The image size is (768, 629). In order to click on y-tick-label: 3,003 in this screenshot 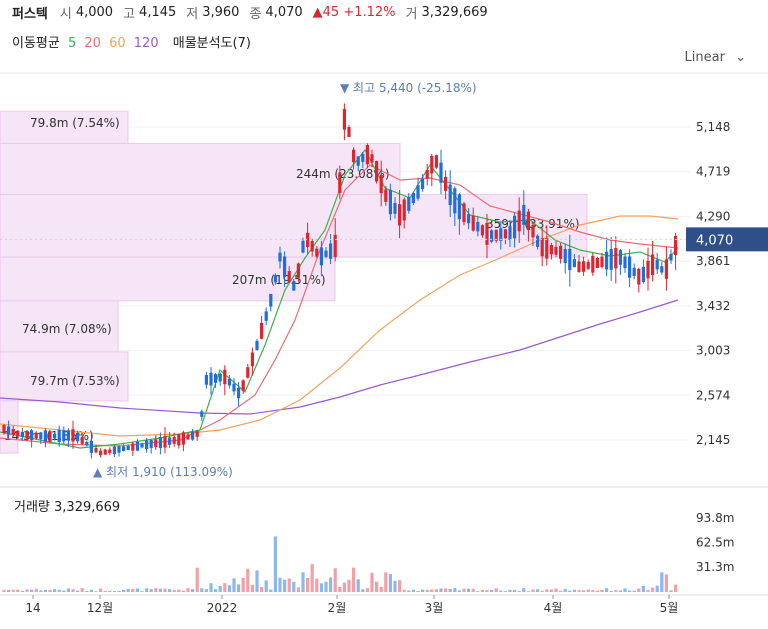, I will do `click(713, 351)`.